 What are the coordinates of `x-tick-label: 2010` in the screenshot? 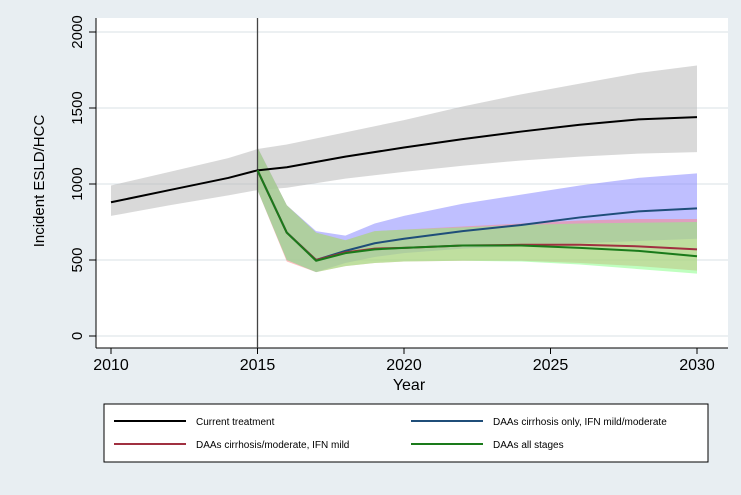 It's located at (111, 365).